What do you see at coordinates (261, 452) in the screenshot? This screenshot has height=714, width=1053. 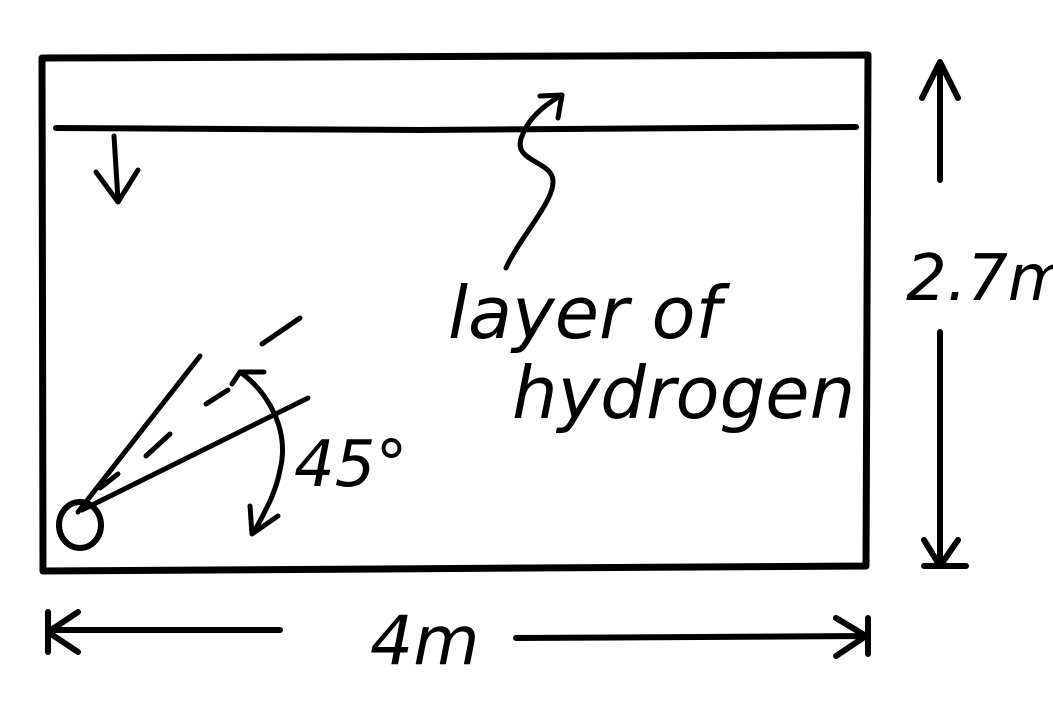 I see `angle-arc` at bounding box center [261, 452].